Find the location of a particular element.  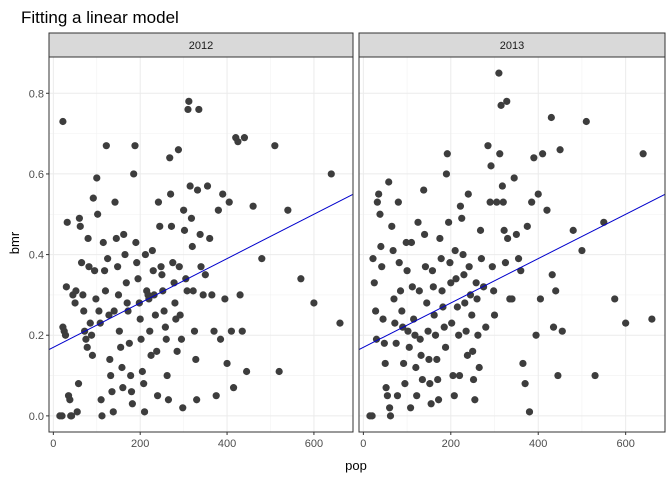

y-tick-label: 0.2 is located at coordinates (36, 336).